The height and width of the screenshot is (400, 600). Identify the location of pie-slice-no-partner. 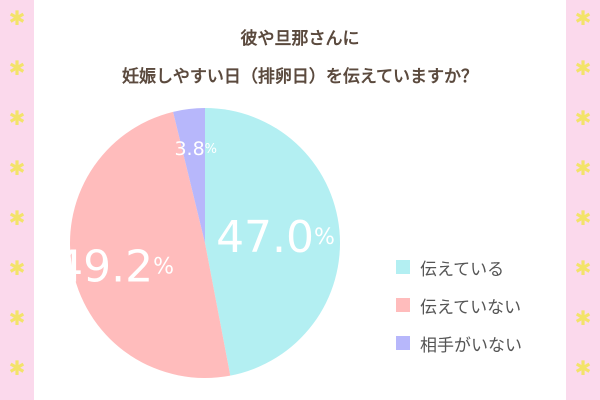
(189, 175).